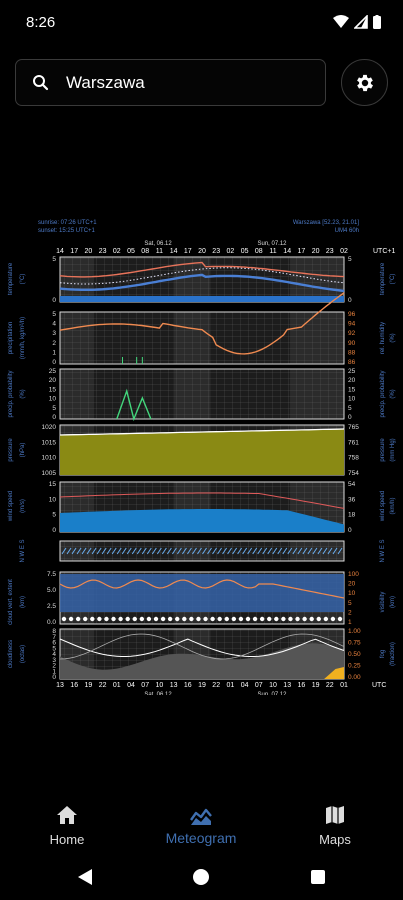 Image resolution: width=403 pixels, height=900 pixels. Describe the element at coordinates (272, 251) in the screenshot. I see `top-hour-label: 11` at that location.